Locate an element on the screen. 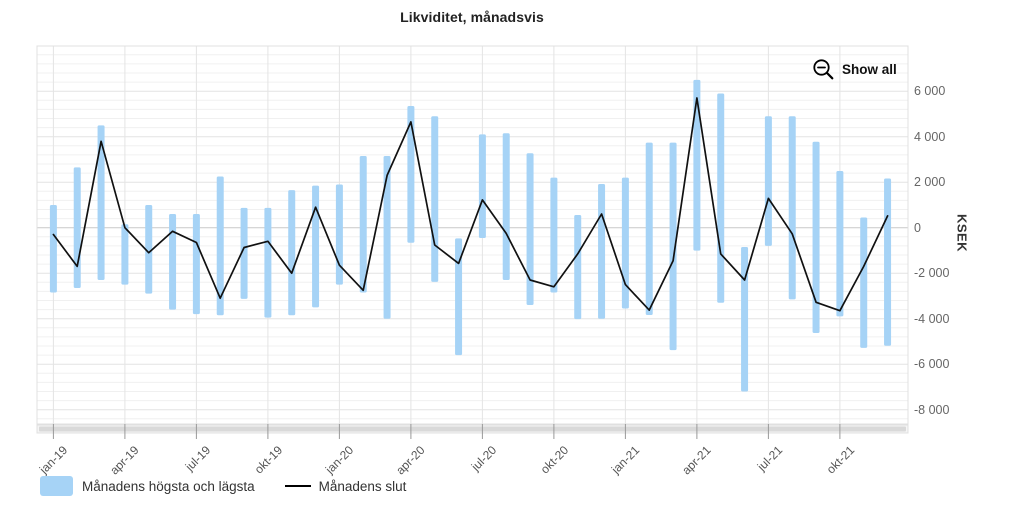  y-axis-title: KSEK is located at coordinates (962, 233).